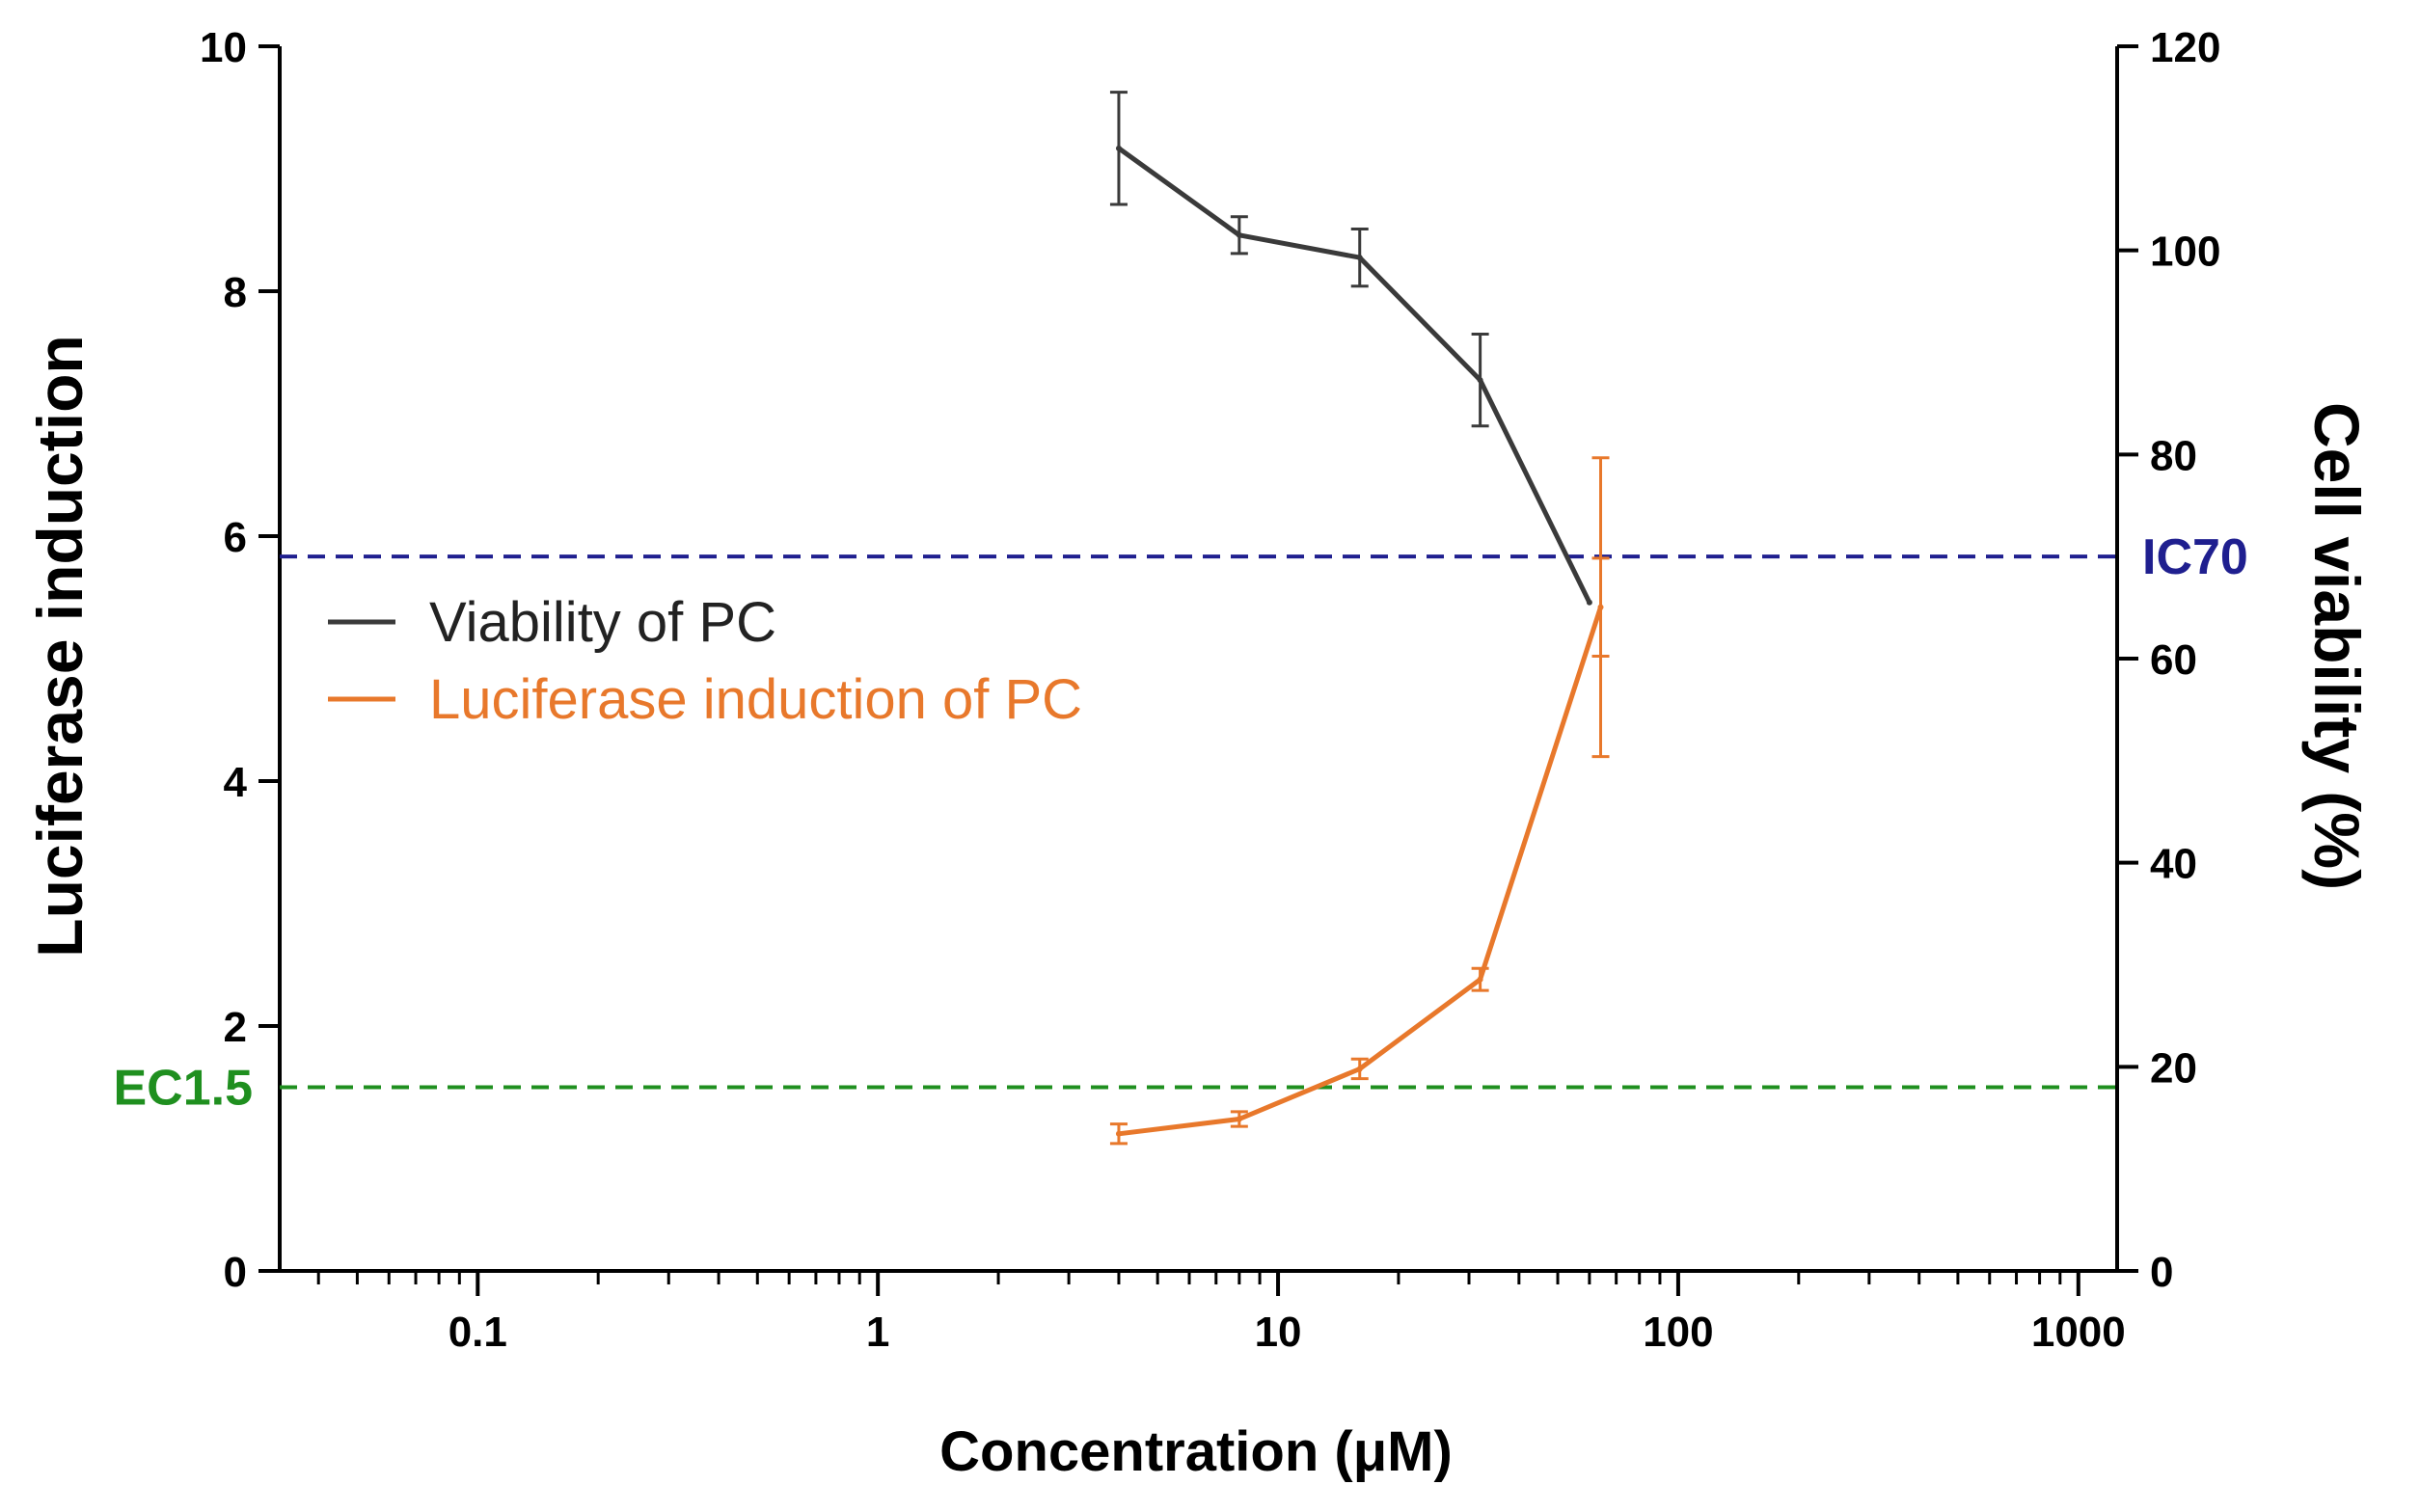 This screenshot has height=1512, width=2420. I want to click on y-right-tick-label: 80, so click(2173, 455).